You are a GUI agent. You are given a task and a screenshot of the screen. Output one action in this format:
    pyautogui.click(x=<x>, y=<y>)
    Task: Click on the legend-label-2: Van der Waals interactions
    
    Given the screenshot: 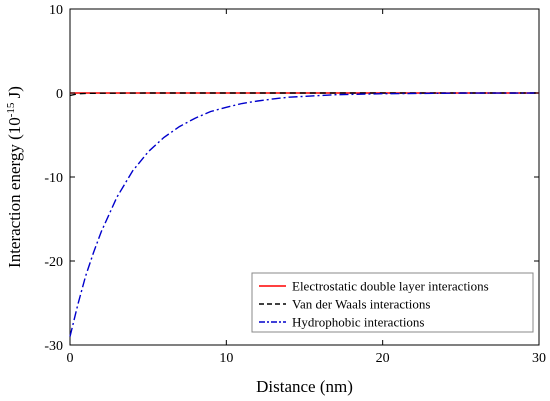 What is the action you would take?
    pyautogui.click(x=361, y=304)
    